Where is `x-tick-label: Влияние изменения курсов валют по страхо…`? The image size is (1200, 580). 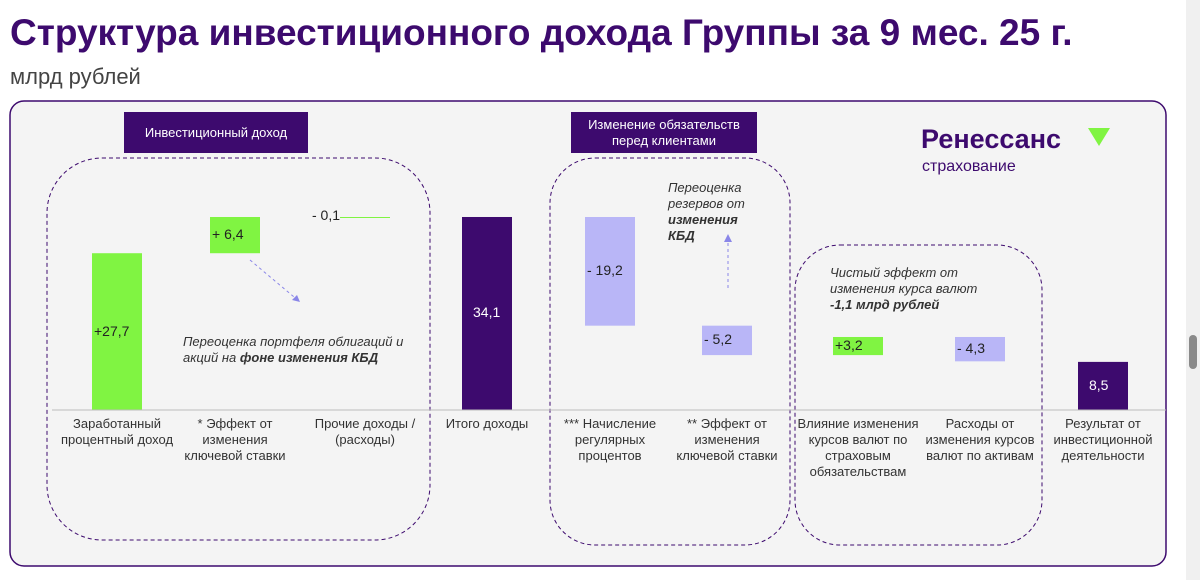
x-tick-label: Влияние изменения курсов валют по страхо… is located at coordinates (858, 447).